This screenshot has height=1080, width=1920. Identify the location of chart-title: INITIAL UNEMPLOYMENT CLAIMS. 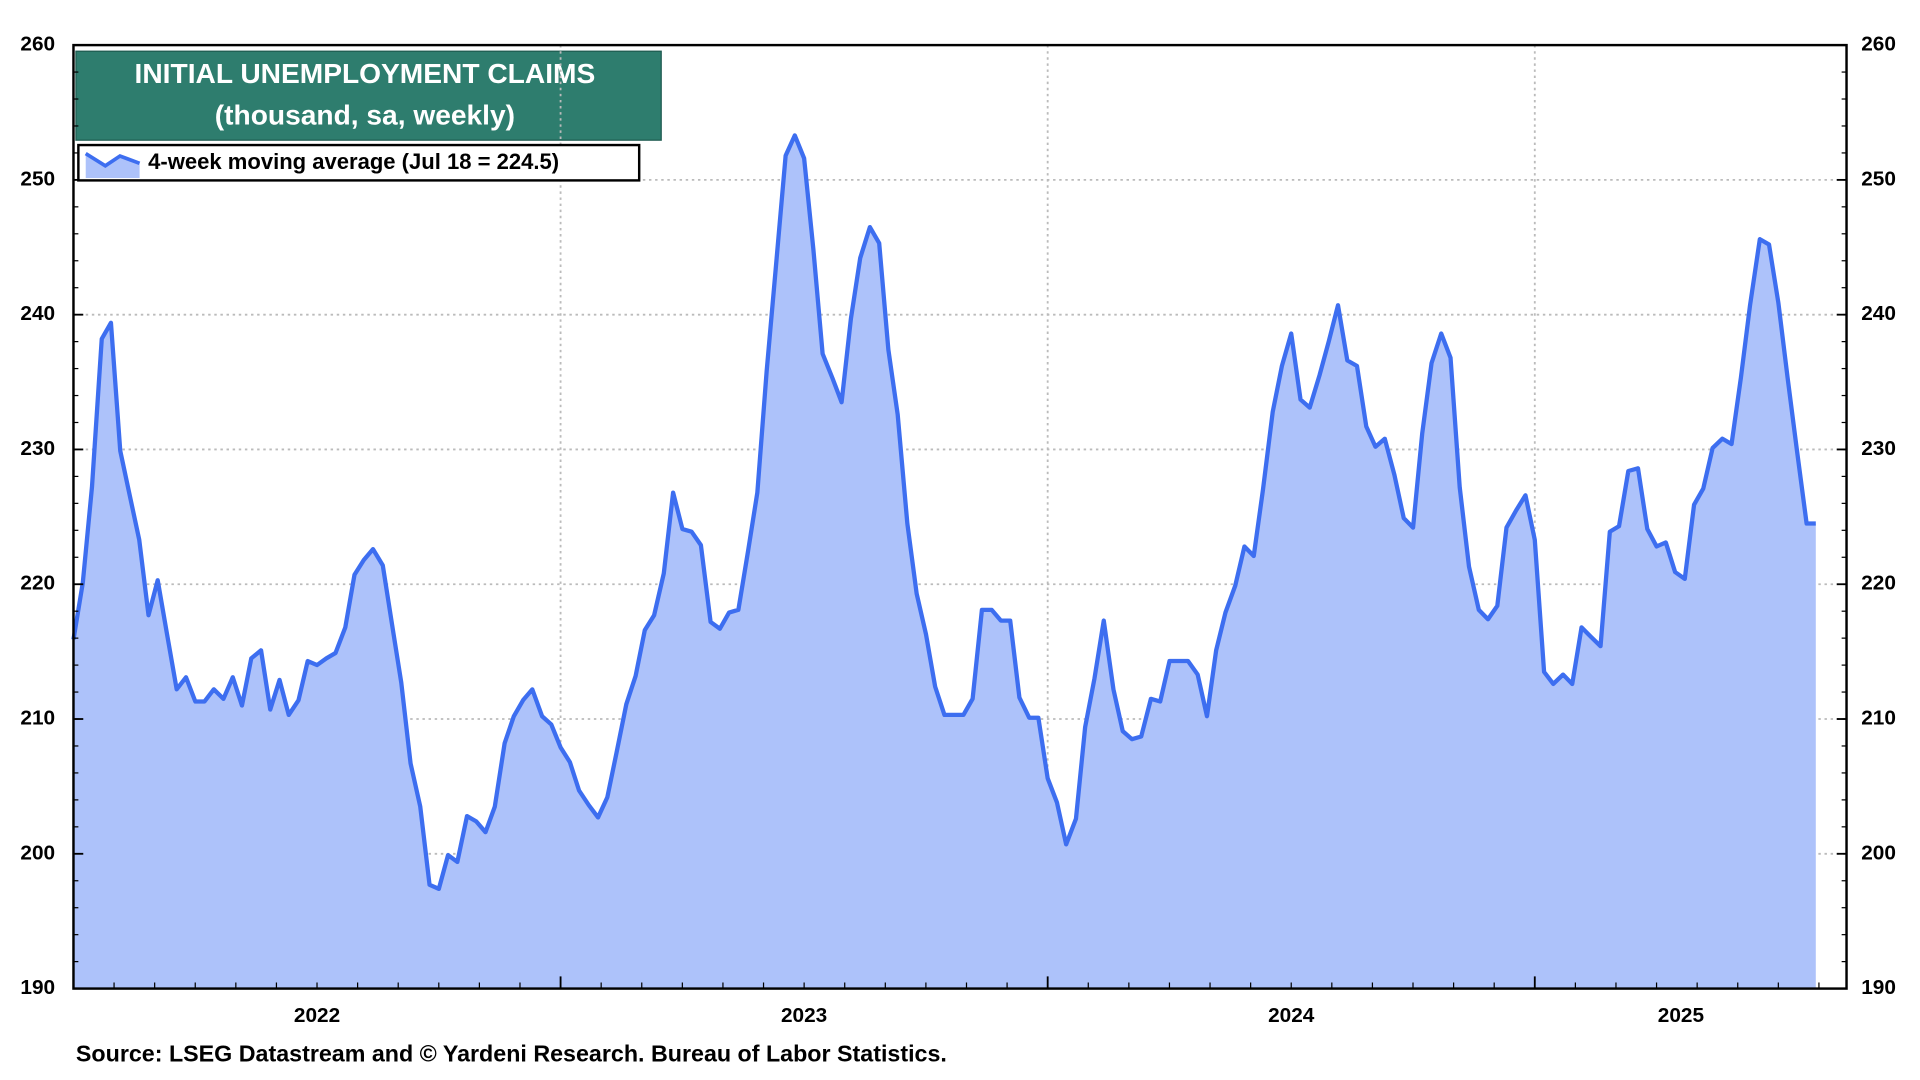
(365, 73).